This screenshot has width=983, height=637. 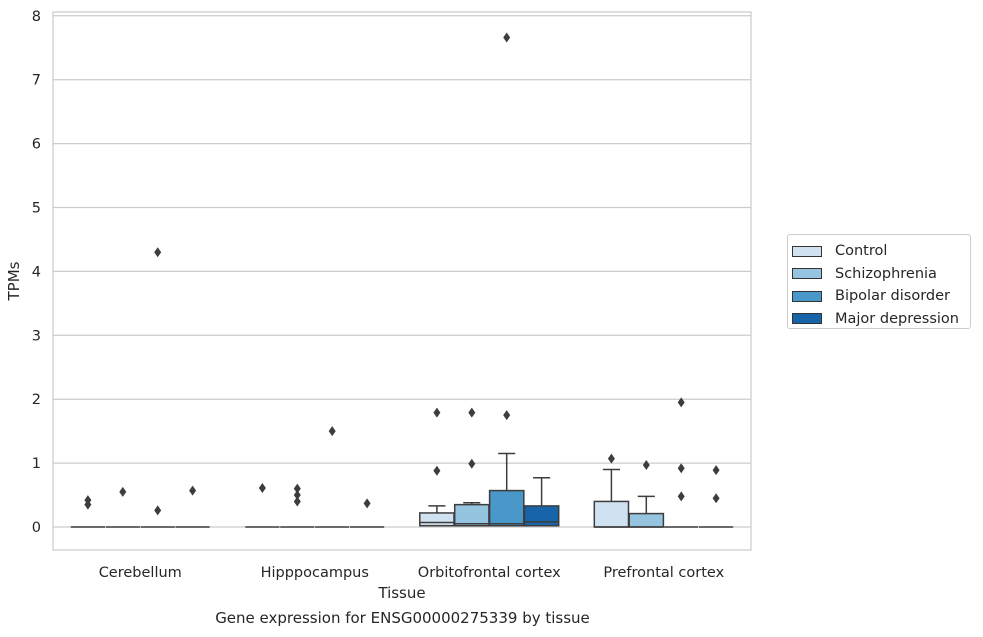 I want to click on legend-label: Control, so click(x=861, y=251).